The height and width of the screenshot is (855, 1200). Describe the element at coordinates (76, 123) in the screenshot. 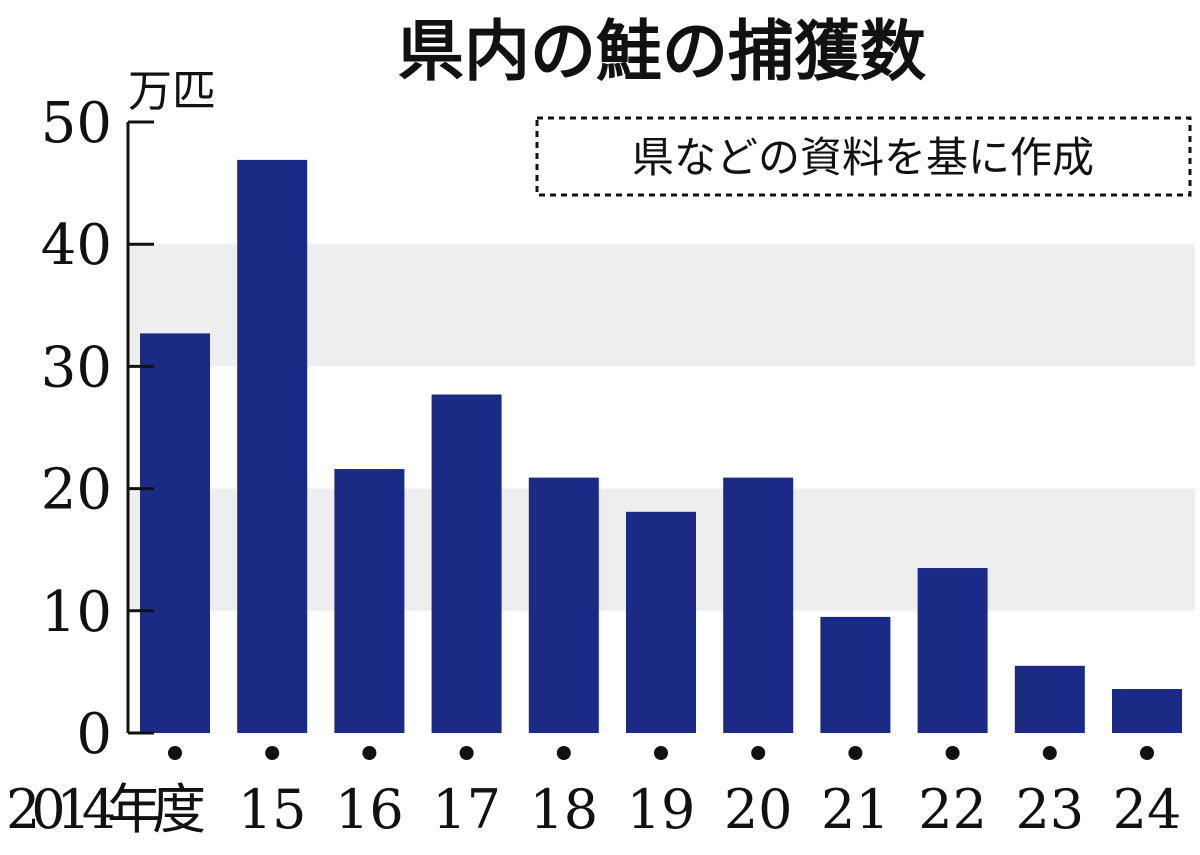

I see `y-tick-label: 50` at that location.